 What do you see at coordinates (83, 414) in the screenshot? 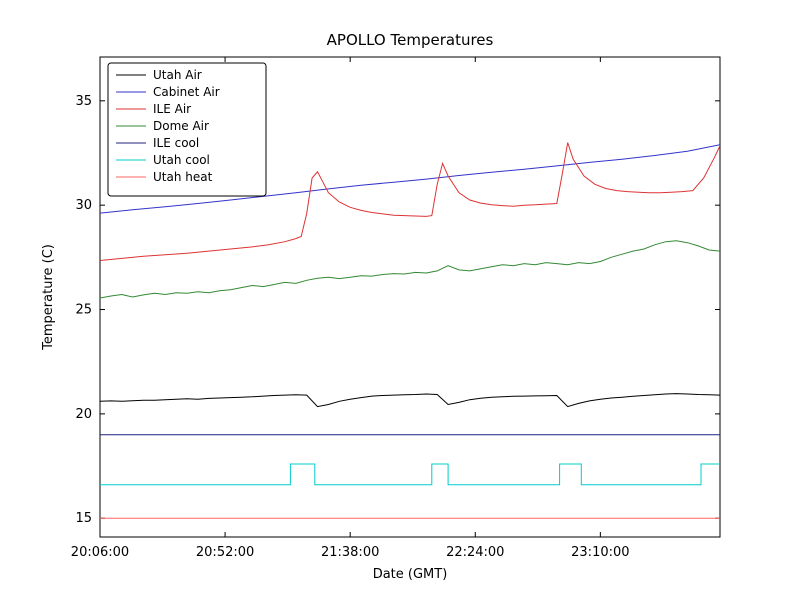
I see `y-tick-label: 20` at bounding box center [83, 414].